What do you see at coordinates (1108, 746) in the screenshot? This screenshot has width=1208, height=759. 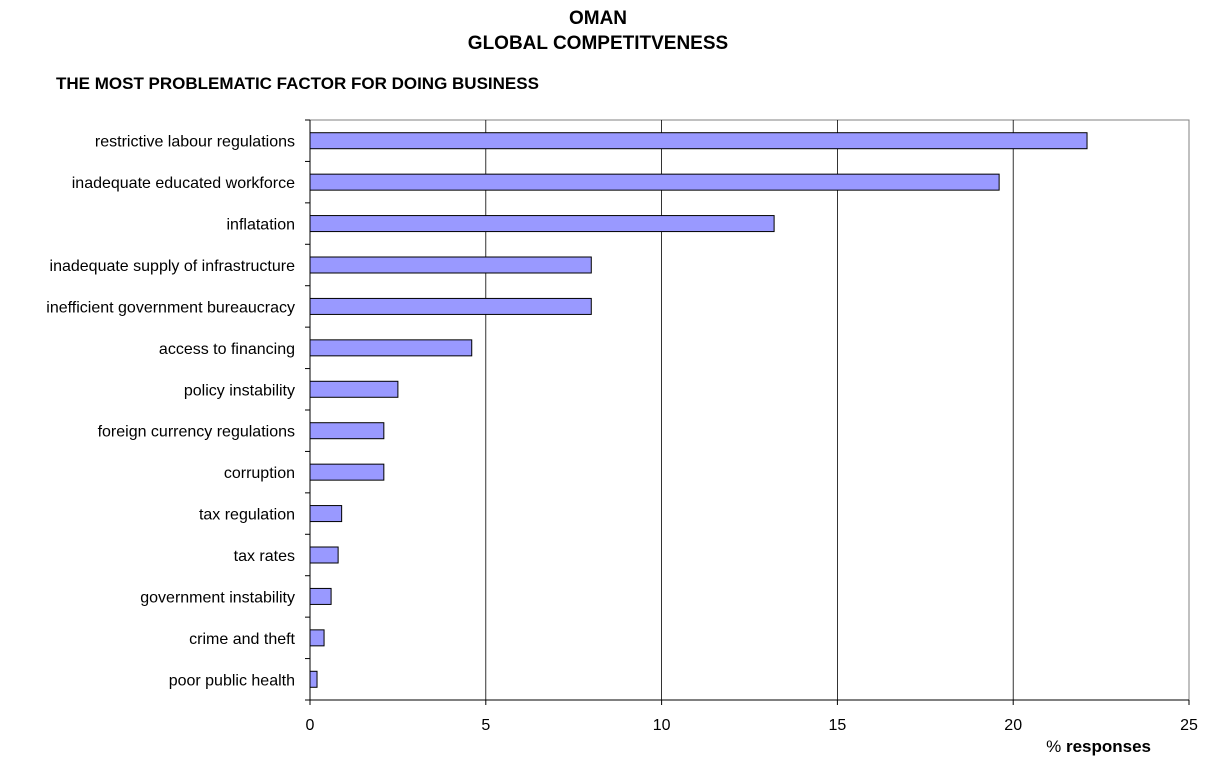 I see `x-axis-label-main: responses` at bounding box center [1108, 746].